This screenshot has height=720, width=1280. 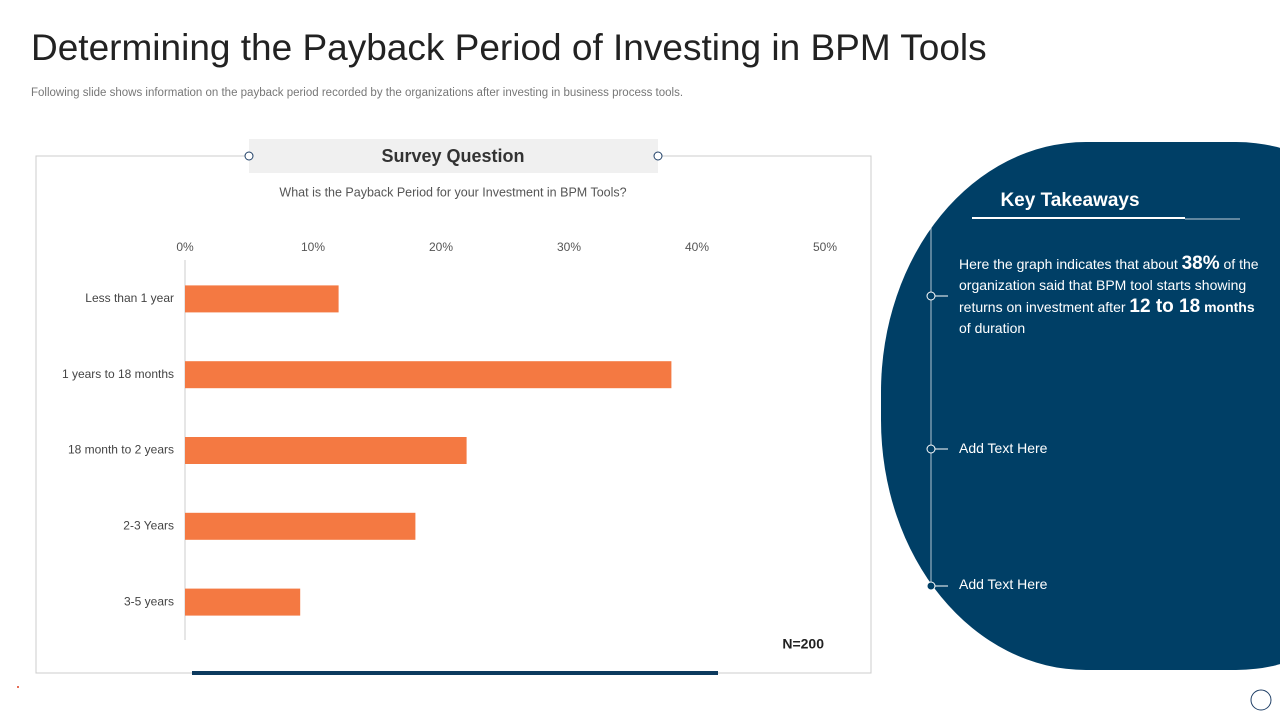 What do you see at coordinates (185, 247) in the screenshot?
I see `x-tick-label: 0%` at bounding box center [185, 247].